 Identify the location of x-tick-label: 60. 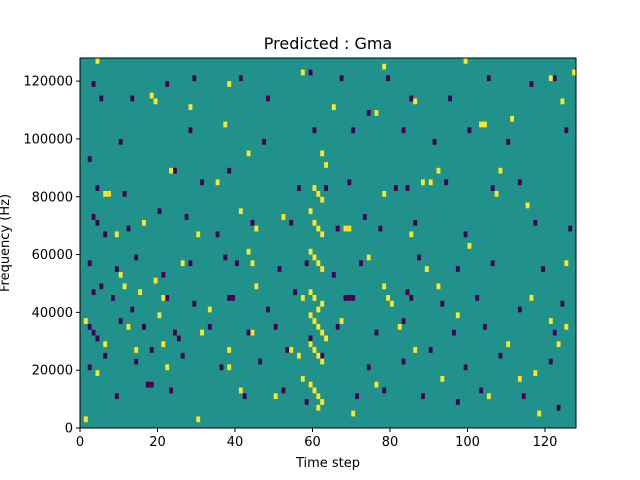
(312, 442).